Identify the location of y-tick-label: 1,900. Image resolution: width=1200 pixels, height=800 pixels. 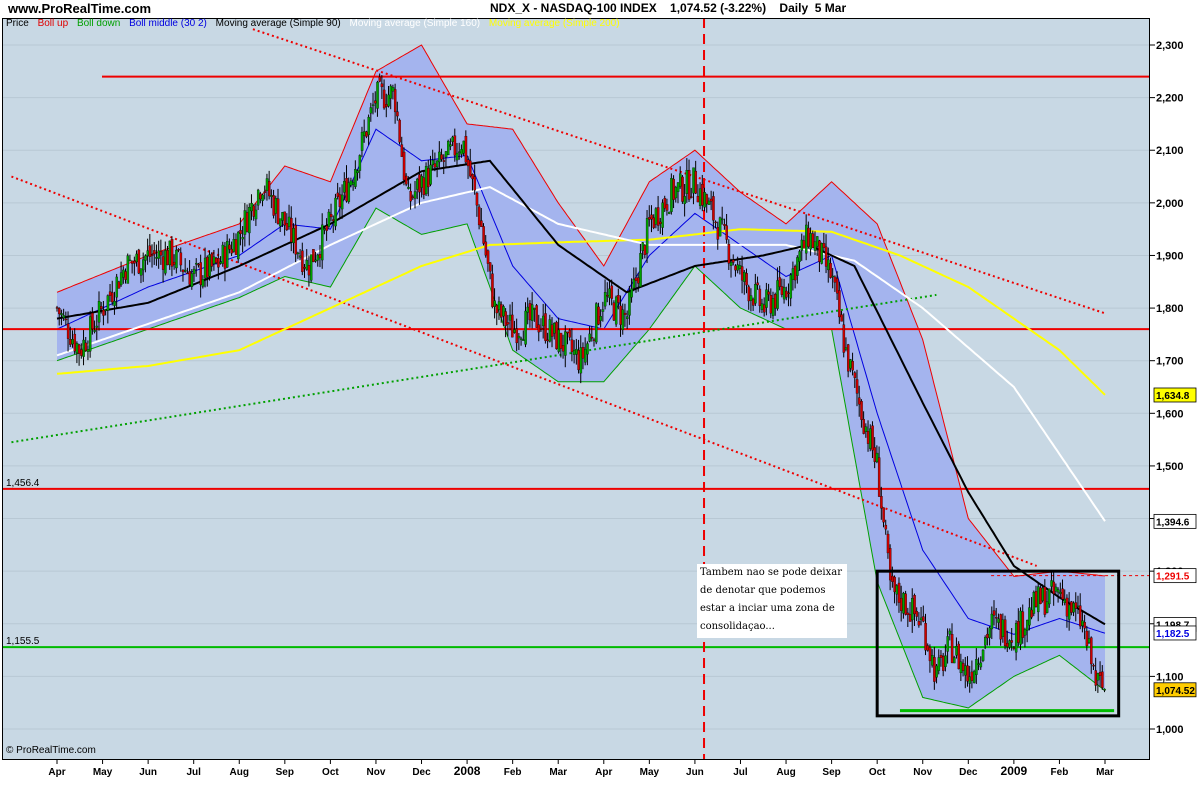
(1170, 256).